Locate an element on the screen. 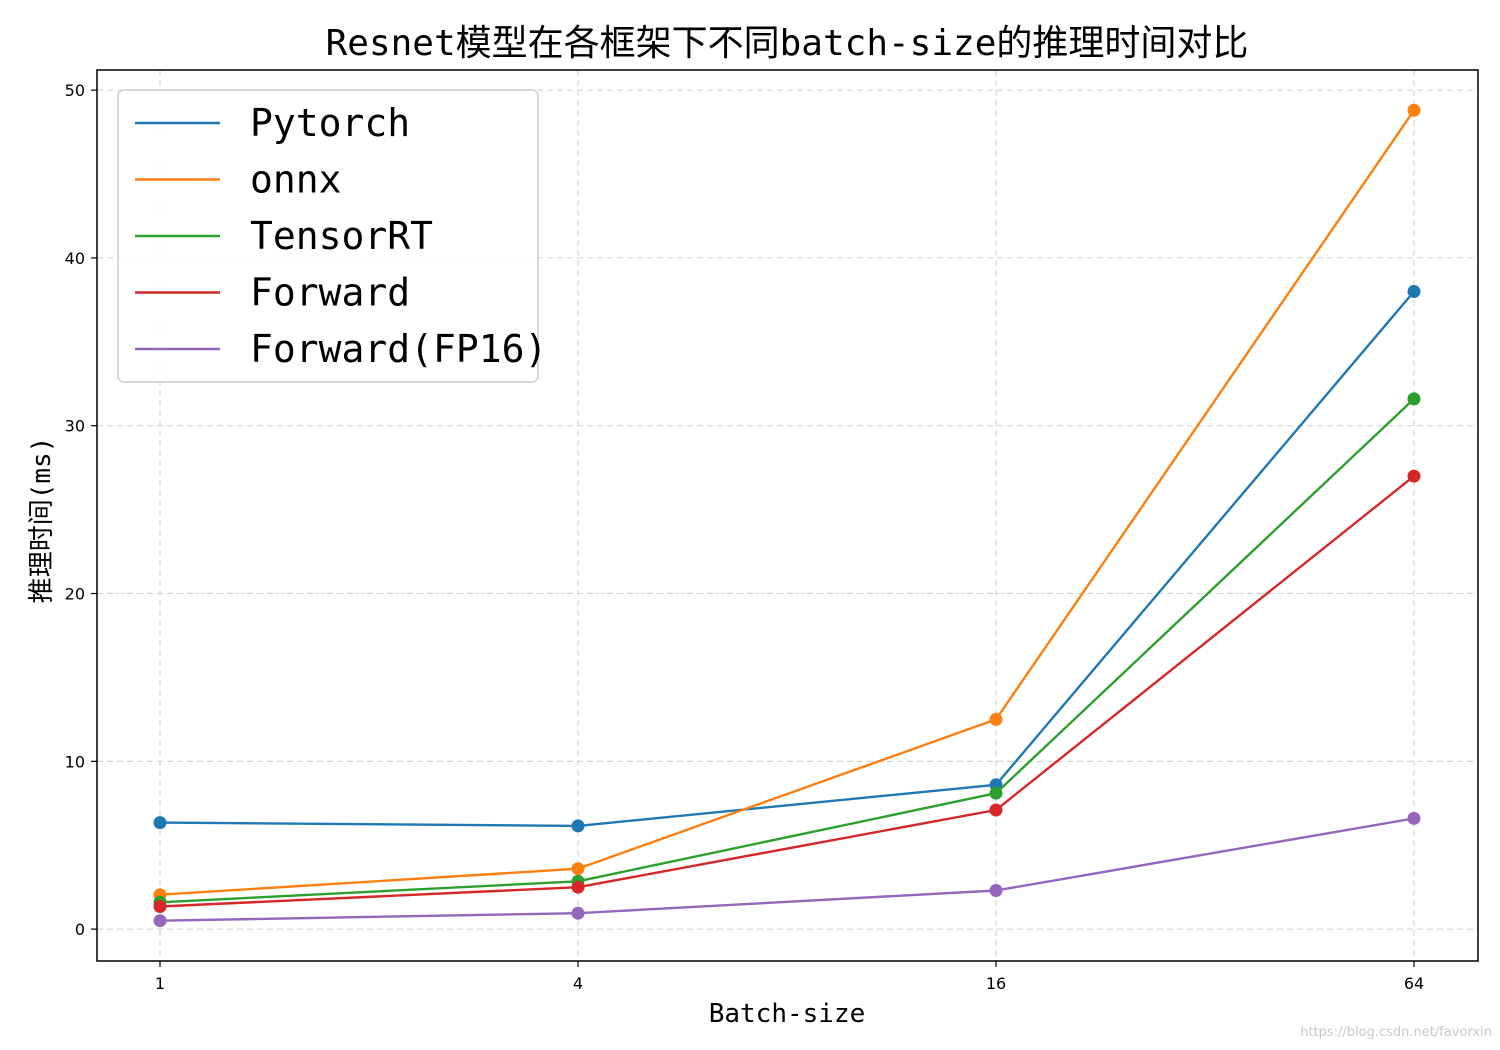 The height and width of the screenshot is (1050, 1500). legend-entry: TensorRT is located at coordinates (284, 236).